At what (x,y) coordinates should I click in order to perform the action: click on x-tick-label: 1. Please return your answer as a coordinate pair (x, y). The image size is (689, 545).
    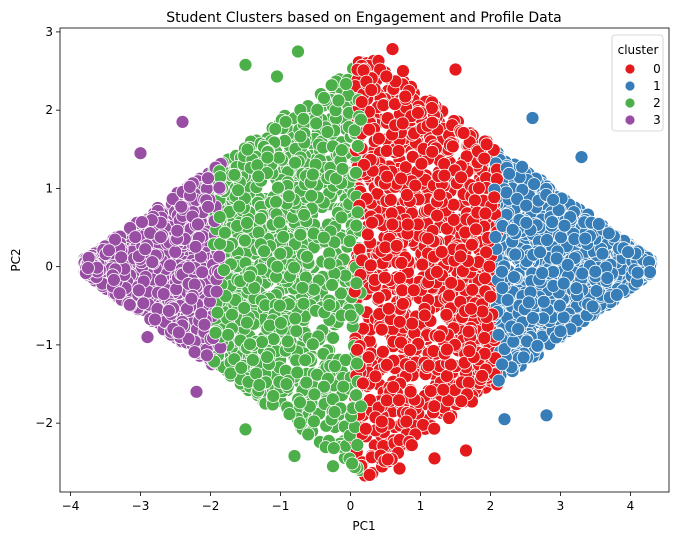
    Looking at the image, I should click on (421, 506).